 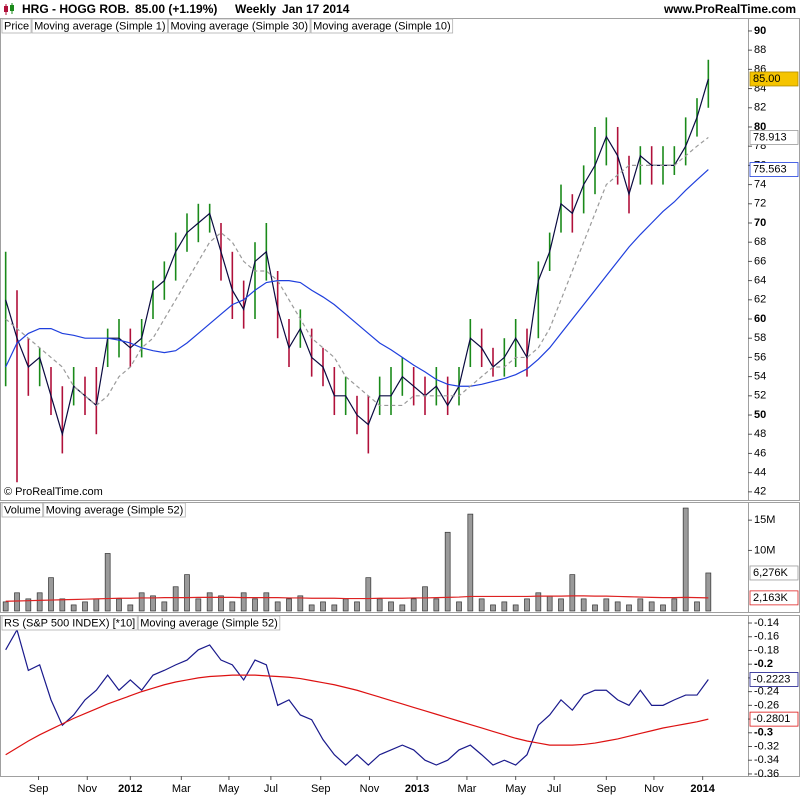 I want to click on y-tick-label: 66, so click(x=760, y=261).